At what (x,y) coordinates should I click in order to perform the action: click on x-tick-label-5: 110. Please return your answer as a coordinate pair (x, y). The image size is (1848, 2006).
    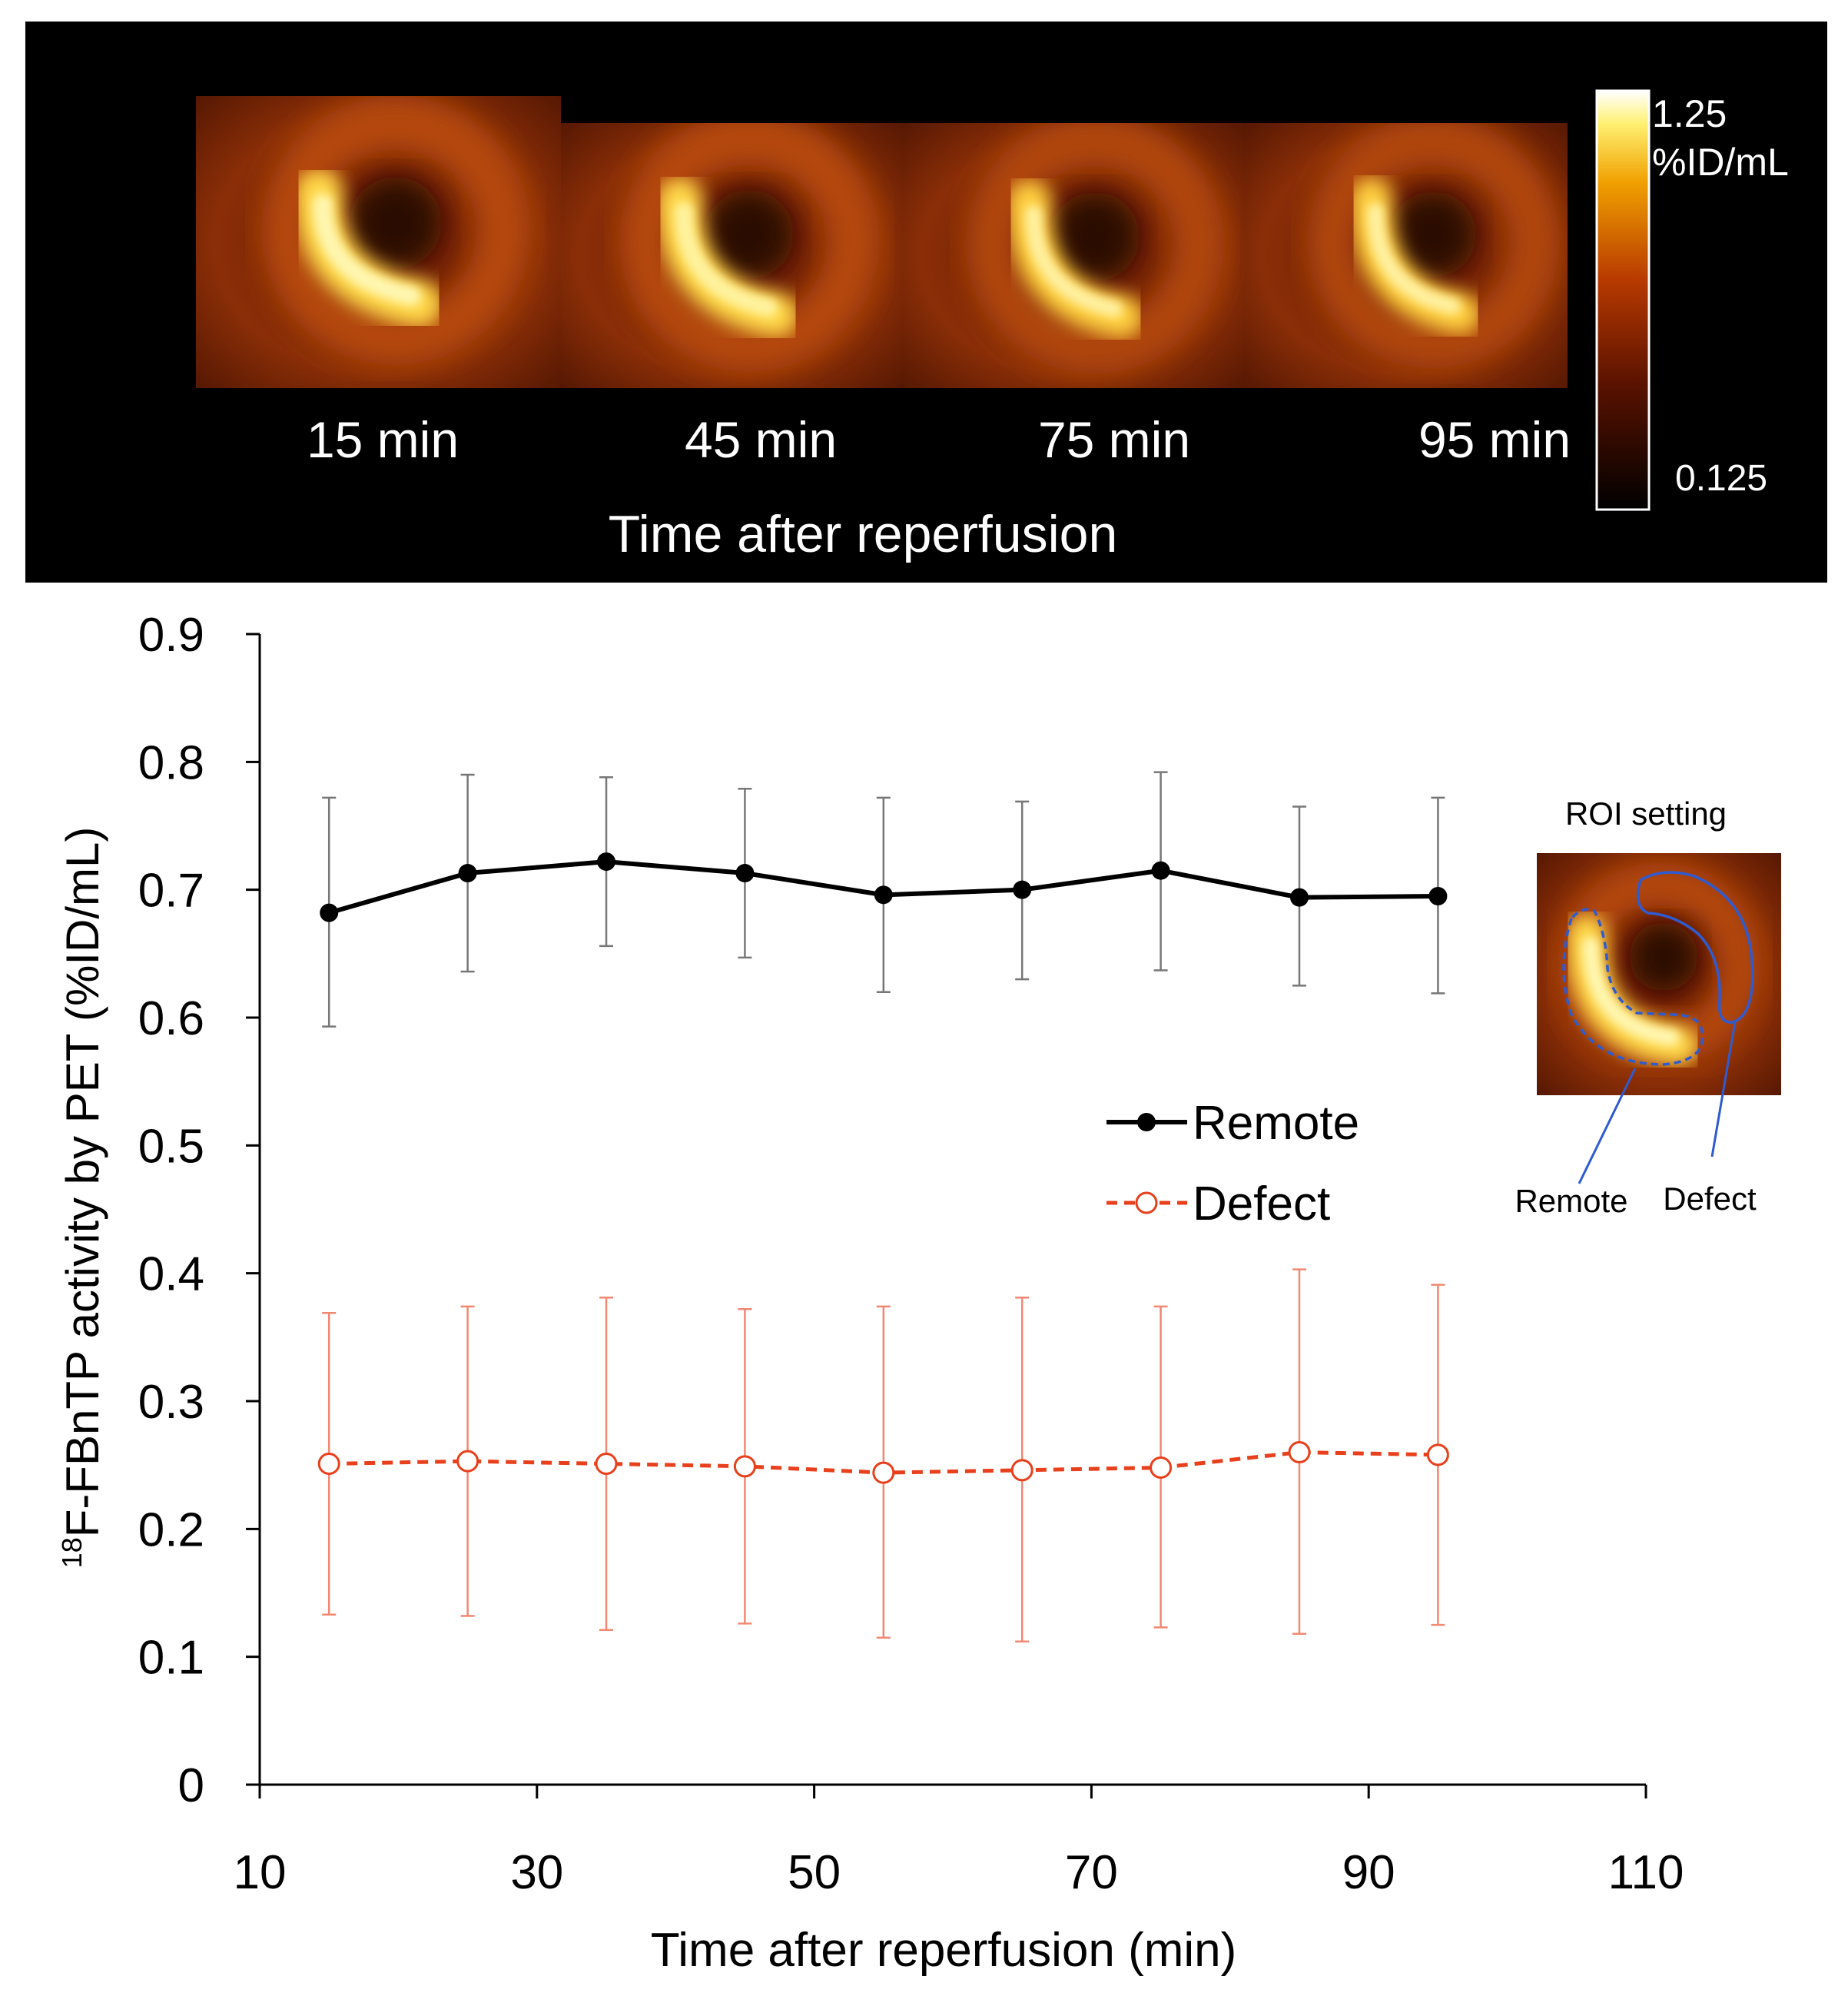
    Looking at the image, I should click on (1646, 1872).